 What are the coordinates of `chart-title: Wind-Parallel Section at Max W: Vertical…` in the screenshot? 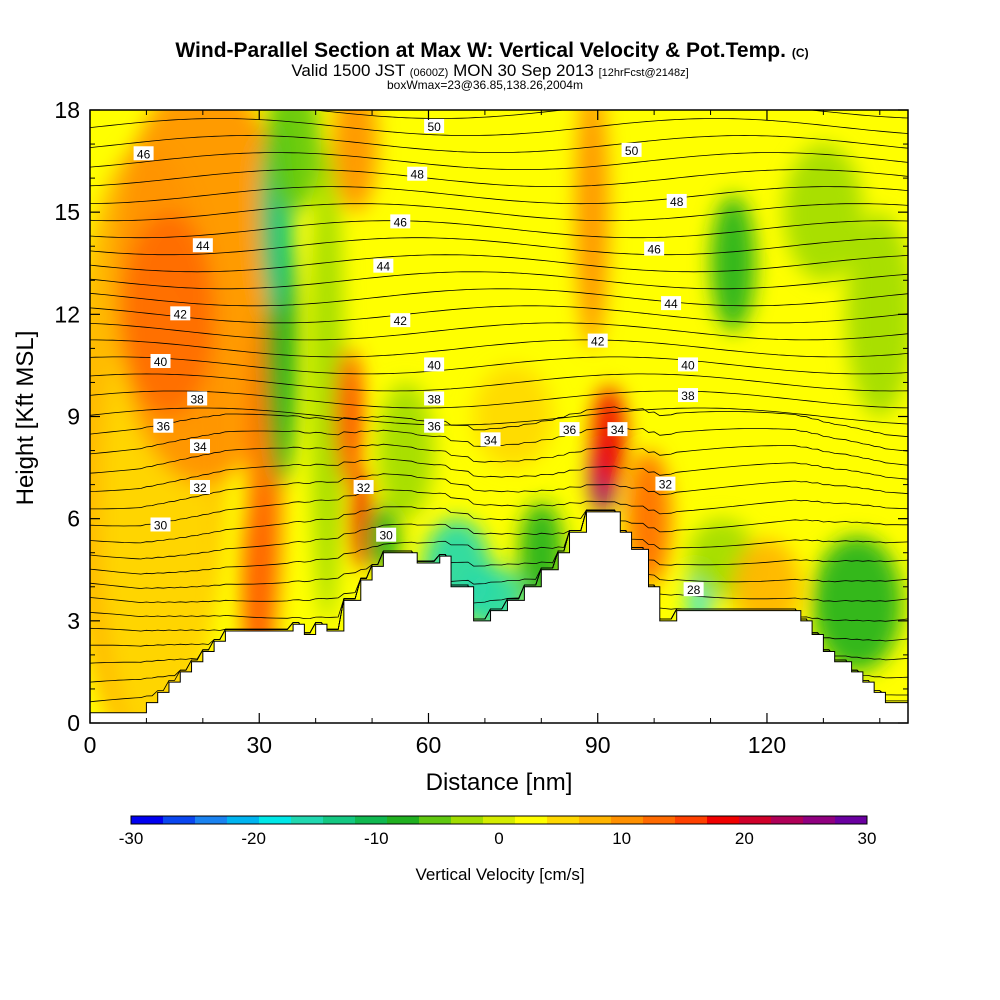 It's located at (491, 50).